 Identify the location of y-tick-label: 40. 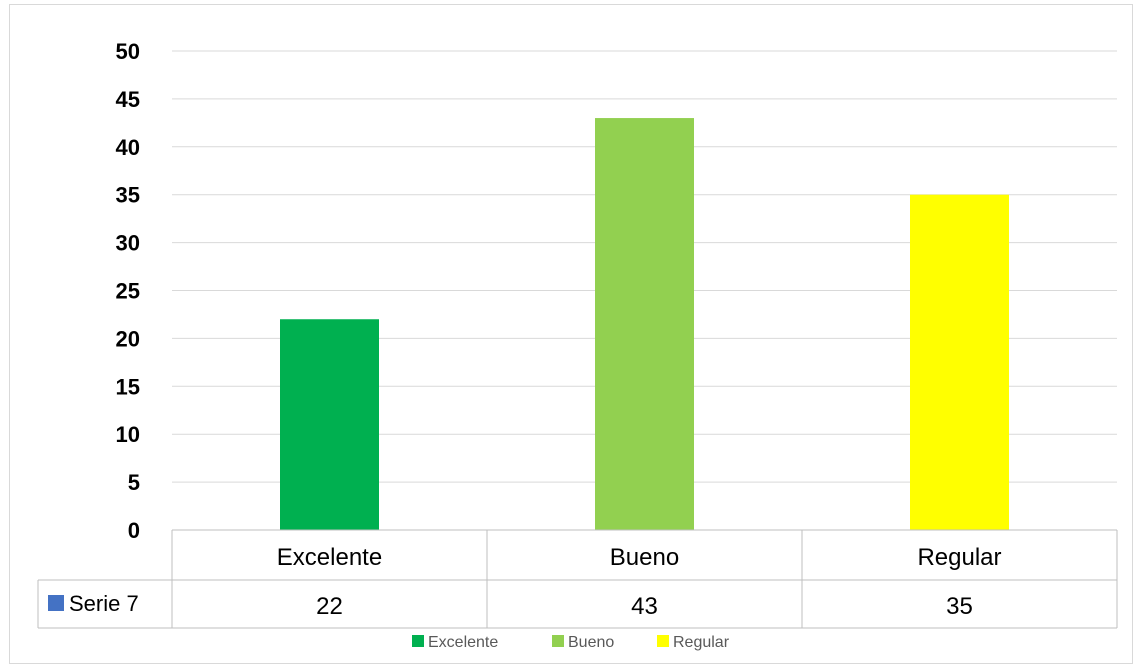
(128, 147).